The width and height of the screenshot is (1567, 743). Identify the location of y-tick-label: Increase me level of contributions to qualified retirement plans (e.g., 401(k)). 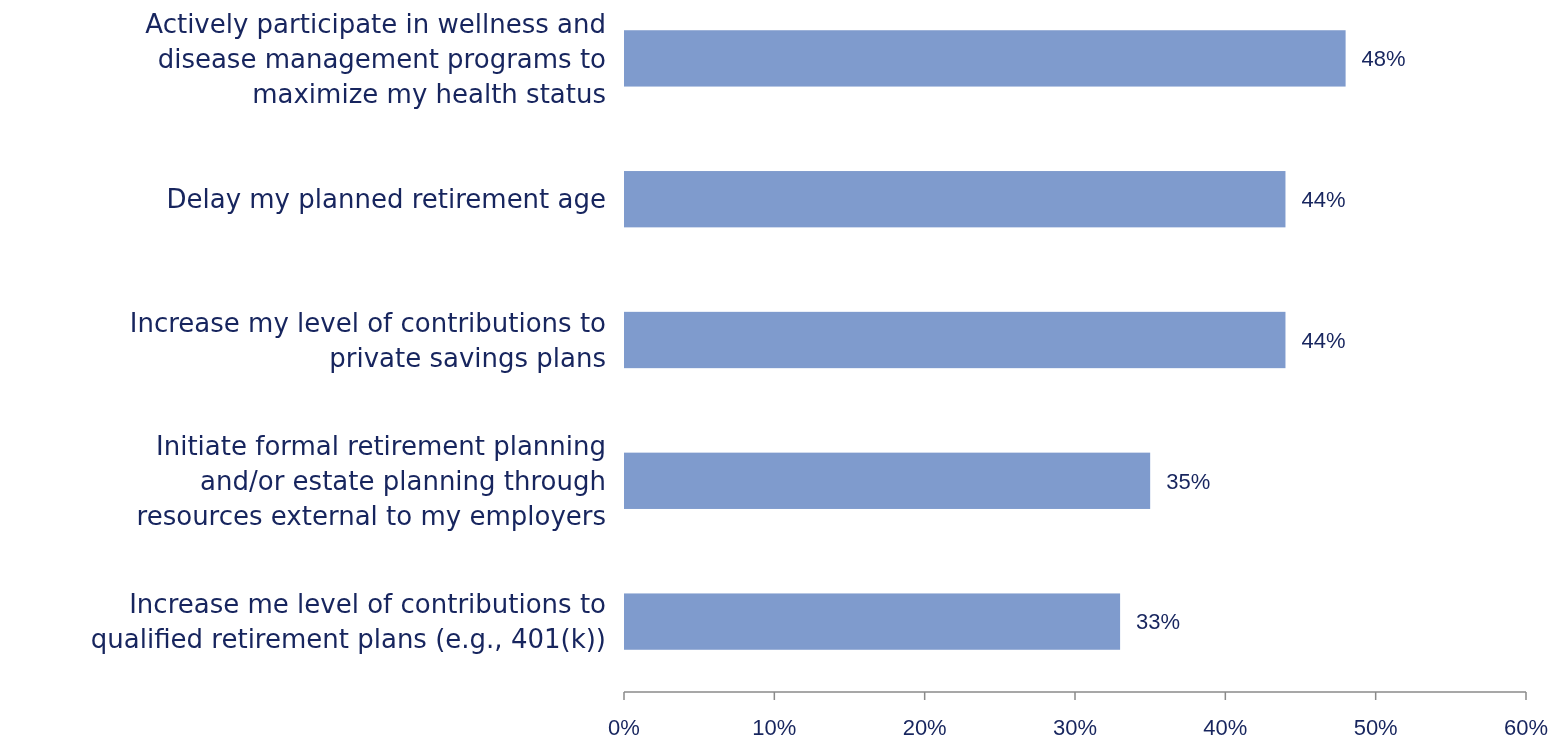
(348, 622).